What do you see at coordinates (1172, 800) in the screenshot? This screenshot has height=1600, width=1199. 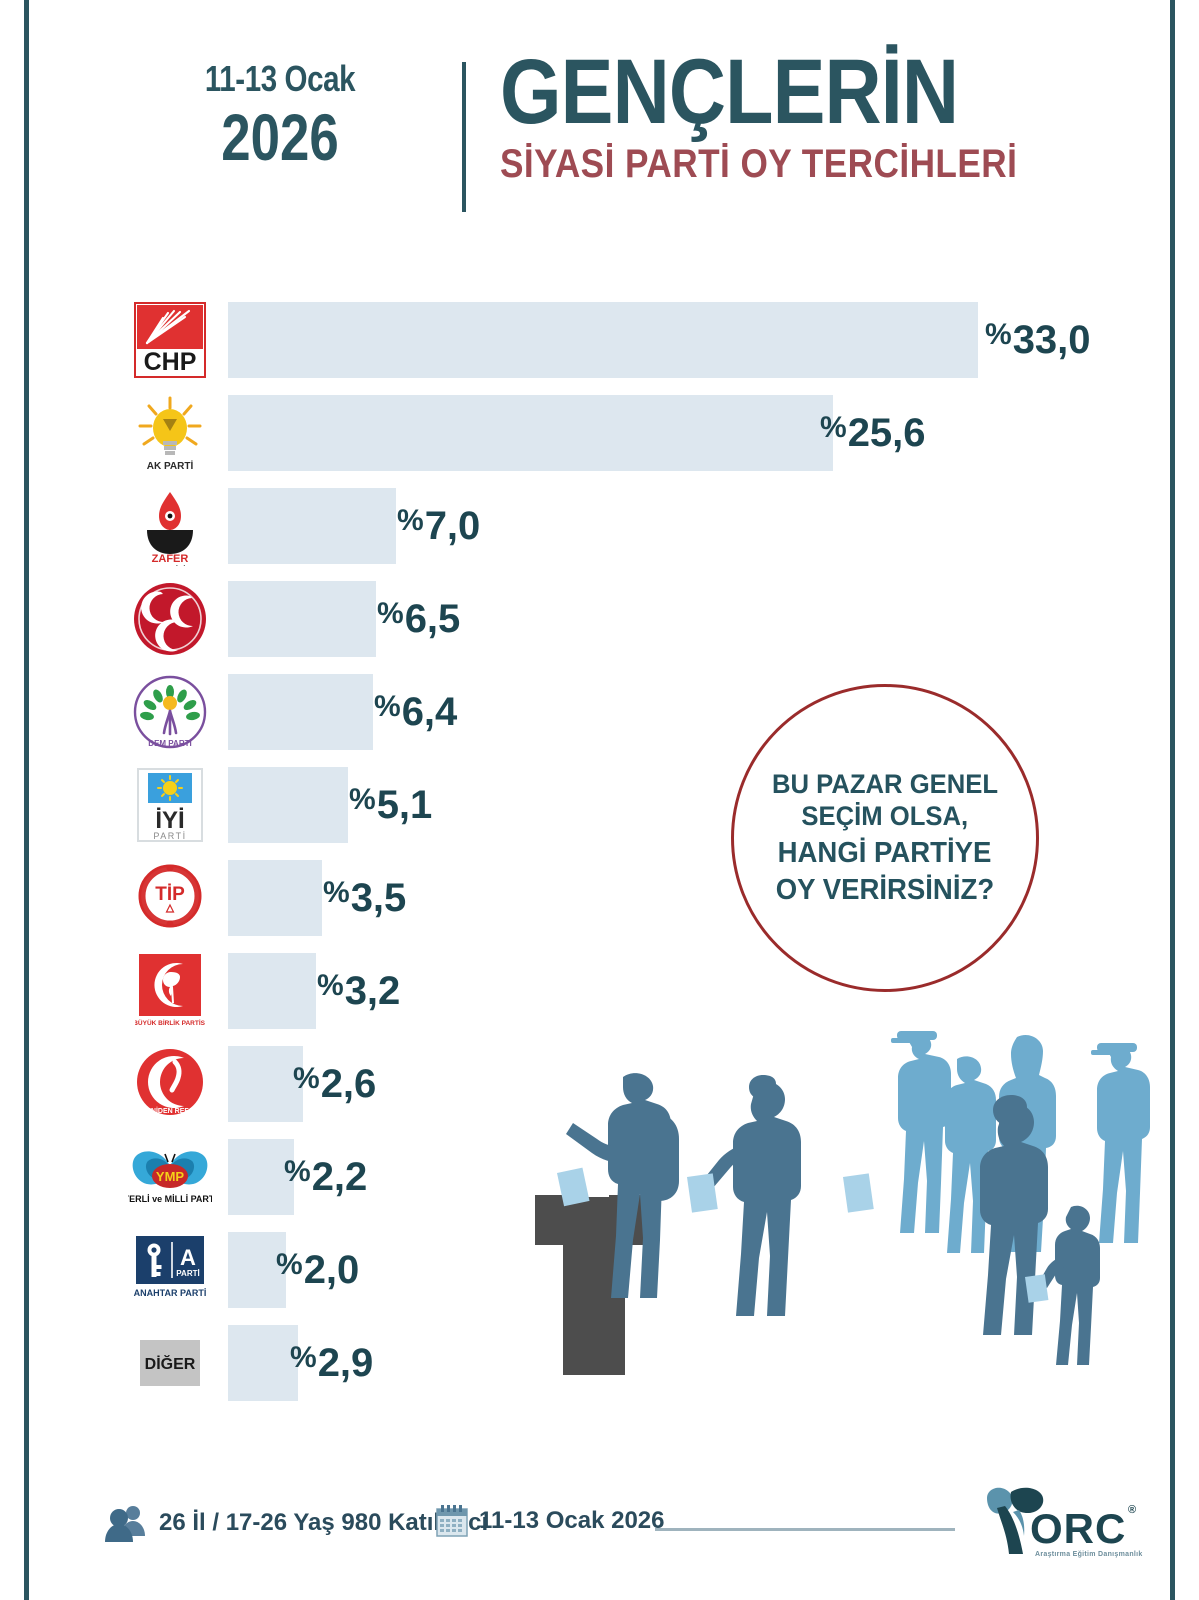 I see `right-border-rail` at bounding box center [1172, 800].